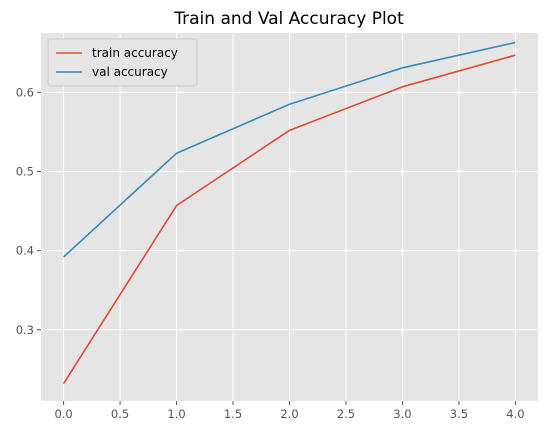 The height and width of the screenshot is (436, 547). Describe the element at coordinates (288, 19) in the screenshot. I see `chart-title: Train and Val Accuracy Plot` at that location.